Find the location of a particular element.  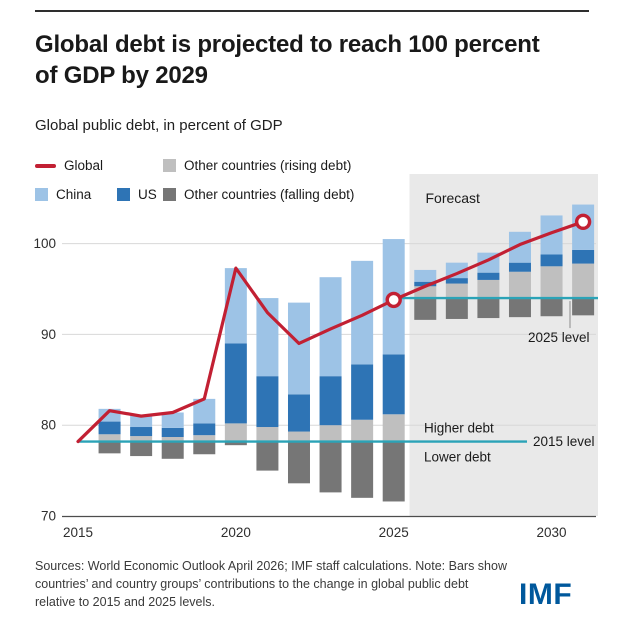

top-rule is located at coordinates (312, 11).